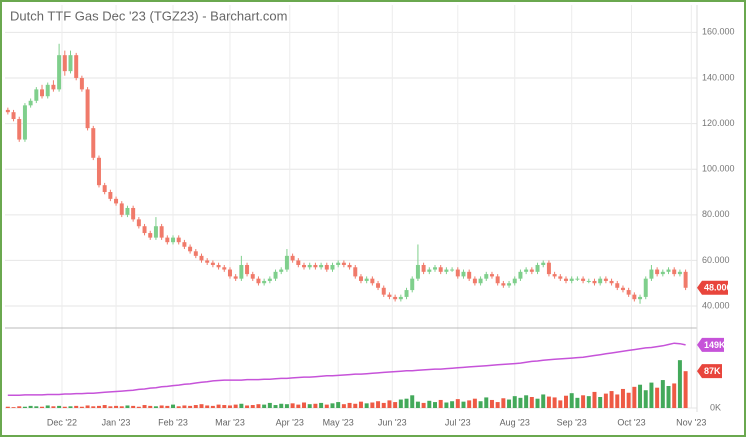  What do you see at coordinates (572, 422) in the screenshot?
I see `x-tick-label: Sep '23` at bounding box center [572, 422].